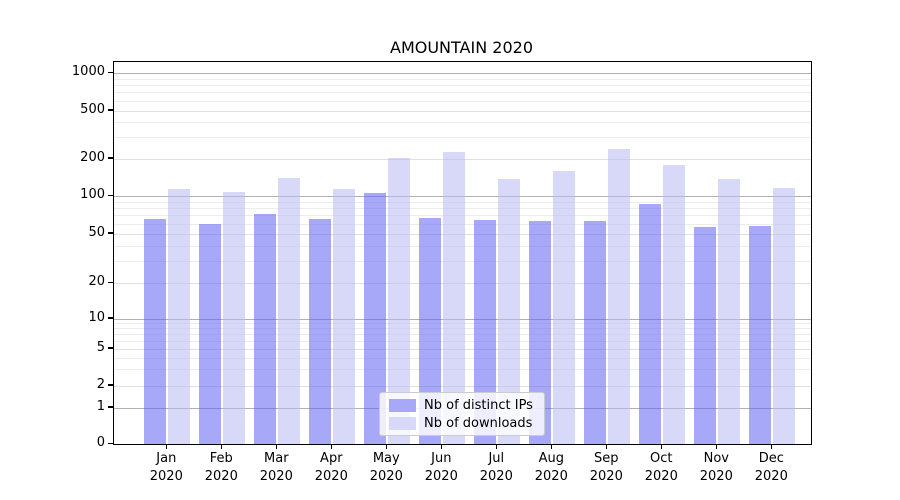 The width and height of the screenshot is (900, 500). I want to click on bar-distinct-ips-sep, so click(595, 332).